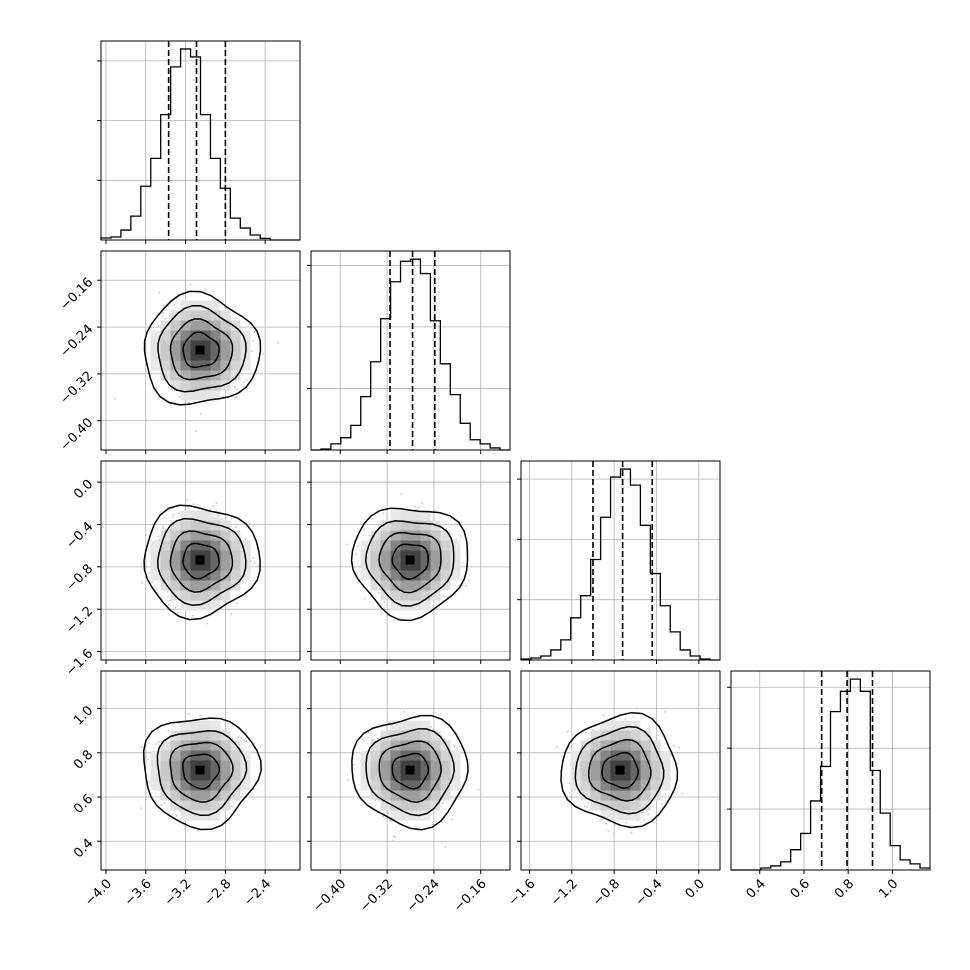 The image size is (970, 970). What do you see at coordinates (77, 294) in the screenshot?
I see `y-tick-label: −0.16` at bounding box center [77, 294].